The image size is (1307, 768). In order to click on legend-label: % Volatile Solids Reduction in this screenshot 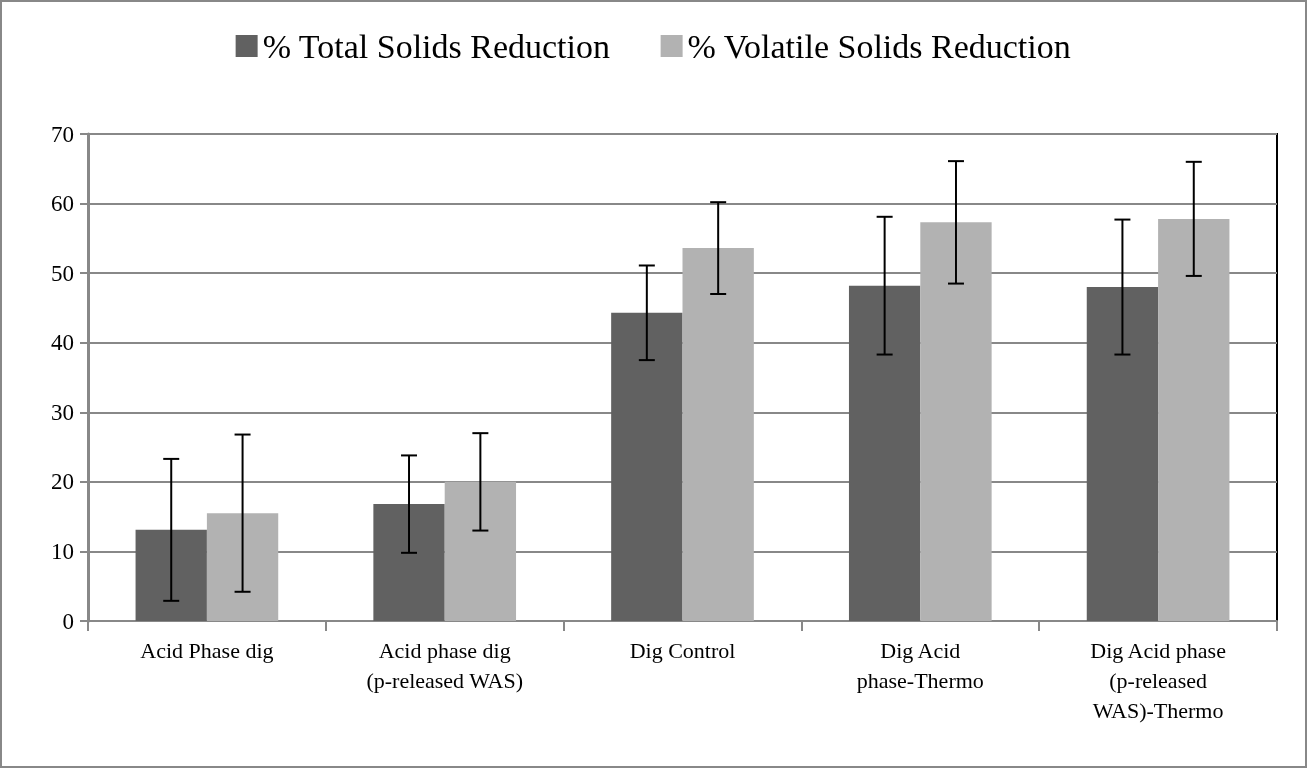, I will do `click(879, 46)`.